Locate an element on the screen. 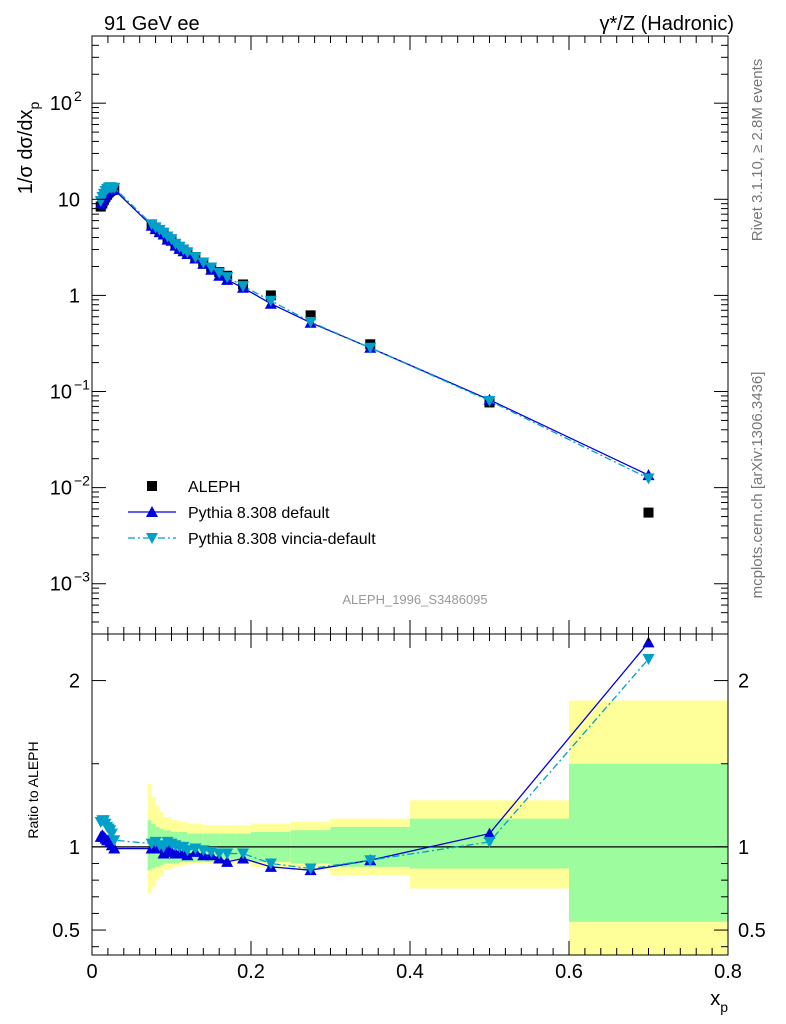 The width and height of the screenshot is (786, 1024). legend-label-0: ALEPH is located at coordinates (214, 487).